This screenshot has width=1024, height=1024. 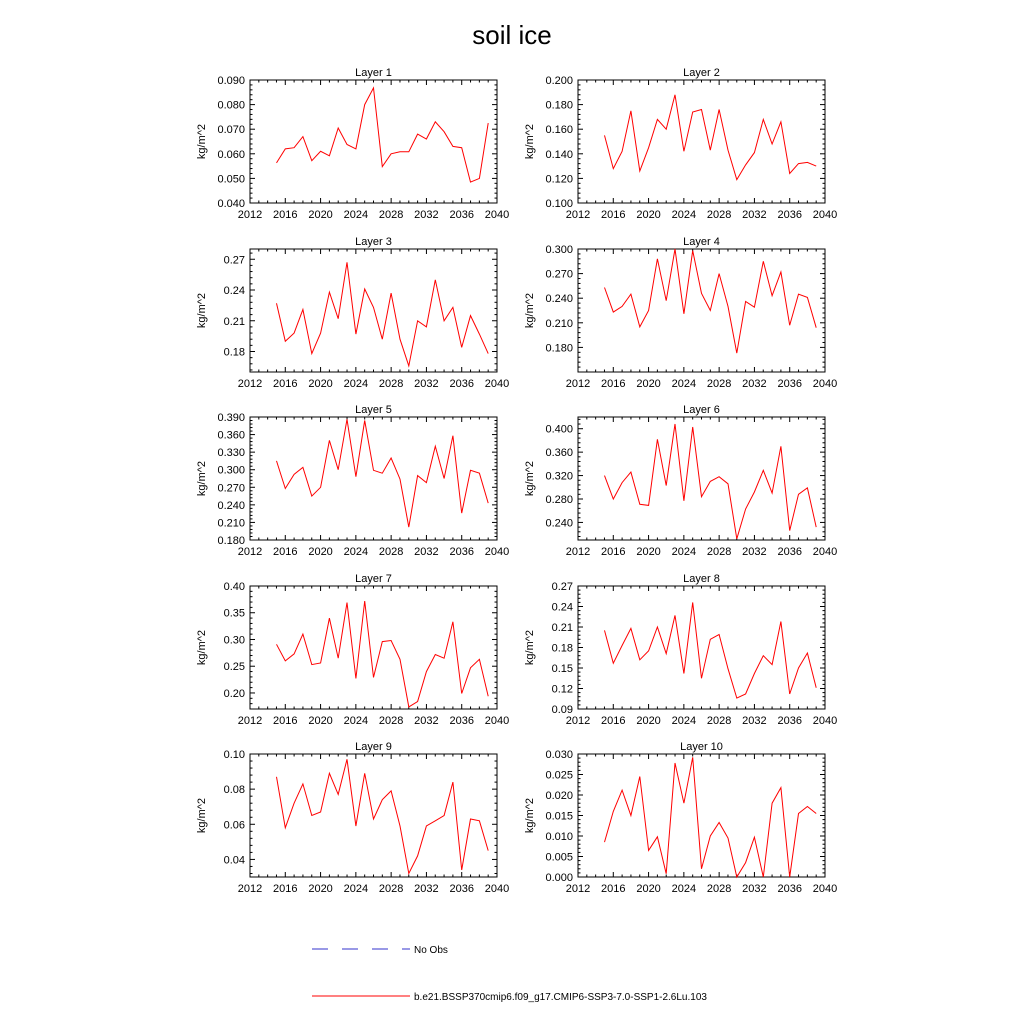 What do you see at coordinates (373, 242) in the screenshot?
I see `panel-title: Layer 3` at bounding box center [373, 242].